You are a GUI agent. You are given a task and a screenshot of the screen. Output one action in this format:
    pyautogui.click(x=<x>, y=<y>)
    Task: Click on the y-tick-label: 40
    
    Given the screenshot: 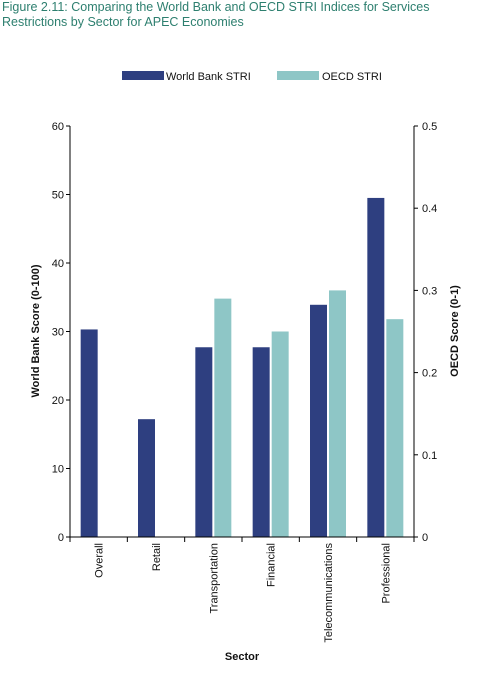 What is the action you would take?
    pyautogui.click(x=58, y=264)
    